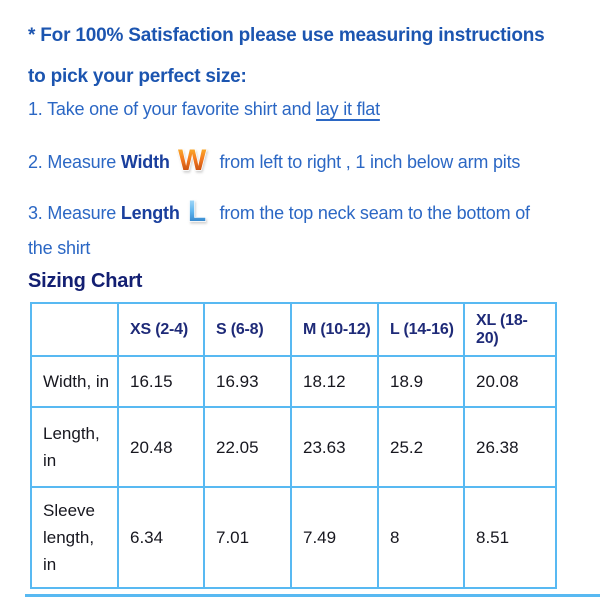 The height and width of the screenshot is (600, 600). What do you see at coordinates (74, 213) in the screenshot?
I see `step3-text: 3. Measure` at bounding box center [74, 213].